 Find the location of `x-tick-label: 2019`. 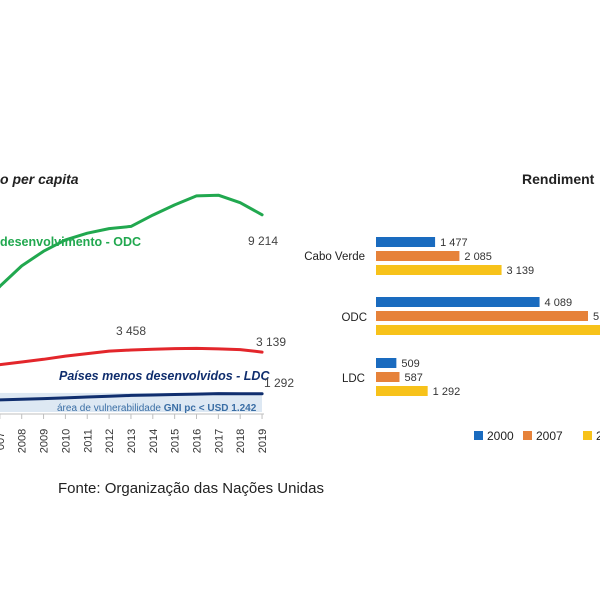

x-tick-label: 2019 is located at coordinates (263, 441).